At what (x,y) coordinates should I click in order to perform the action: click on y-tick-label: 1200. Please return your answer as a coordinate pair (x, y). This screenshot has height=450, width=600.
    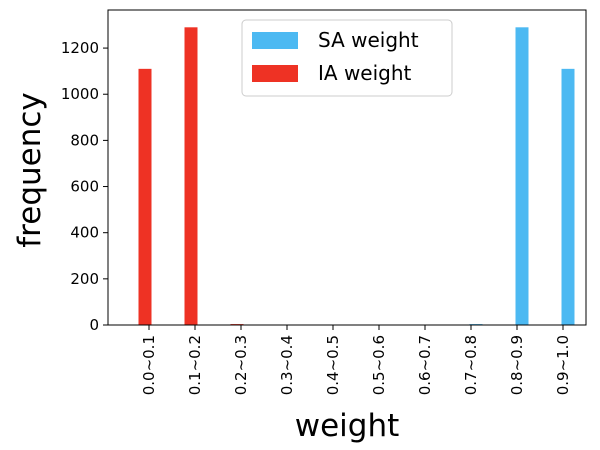
    Looking at the image, I should click on (80, 48).